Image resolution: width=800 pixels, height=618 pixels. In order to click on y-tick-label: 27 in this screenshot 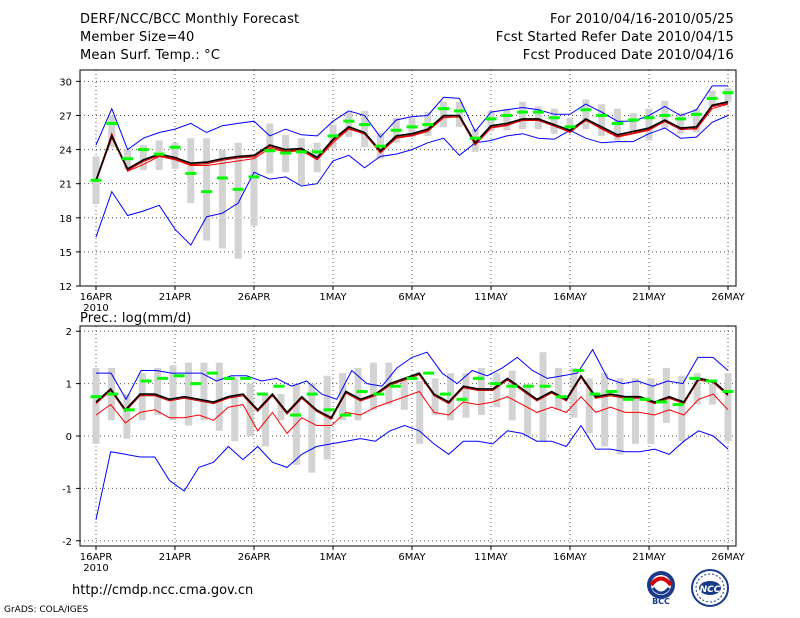, I will do `click(65, 116)`.